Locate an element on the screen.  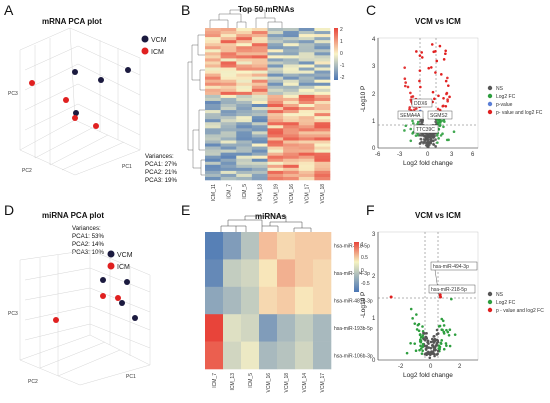
axis-label-pc1: PC1 is located at coordinates (127, 167).